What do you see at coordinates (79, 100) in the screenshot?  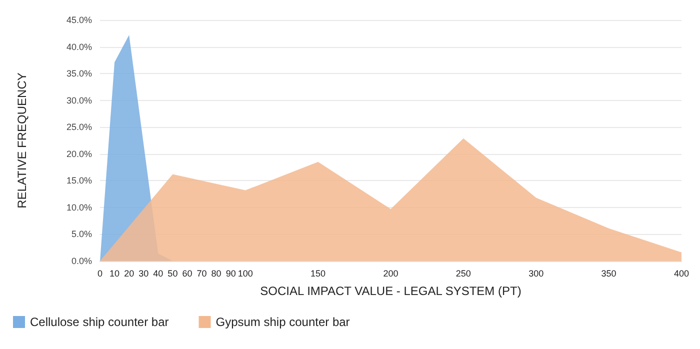 I see `y-tick-label: 30.0%` at bounding box center [79, 100].